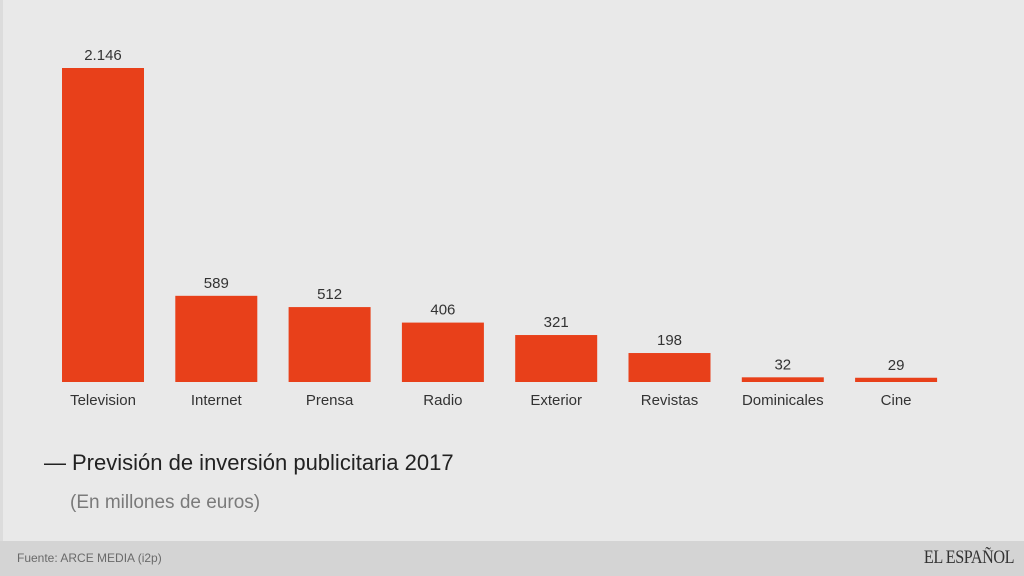 This screenshot has width=1024, height=576. I want to click on bar-cine, so click(896, 379).